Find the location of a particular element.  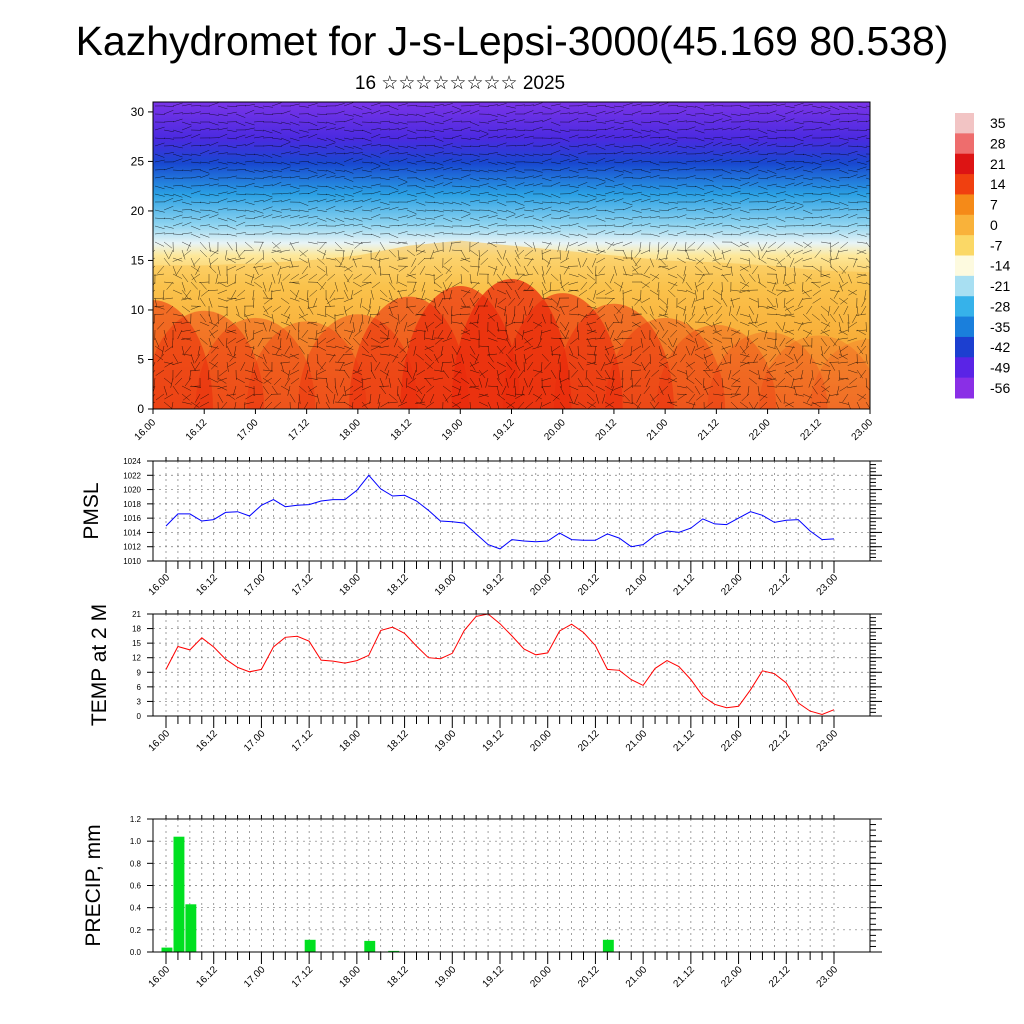

heatmap-x-tick-label: 20.12 is located at coordinates (607, 430).